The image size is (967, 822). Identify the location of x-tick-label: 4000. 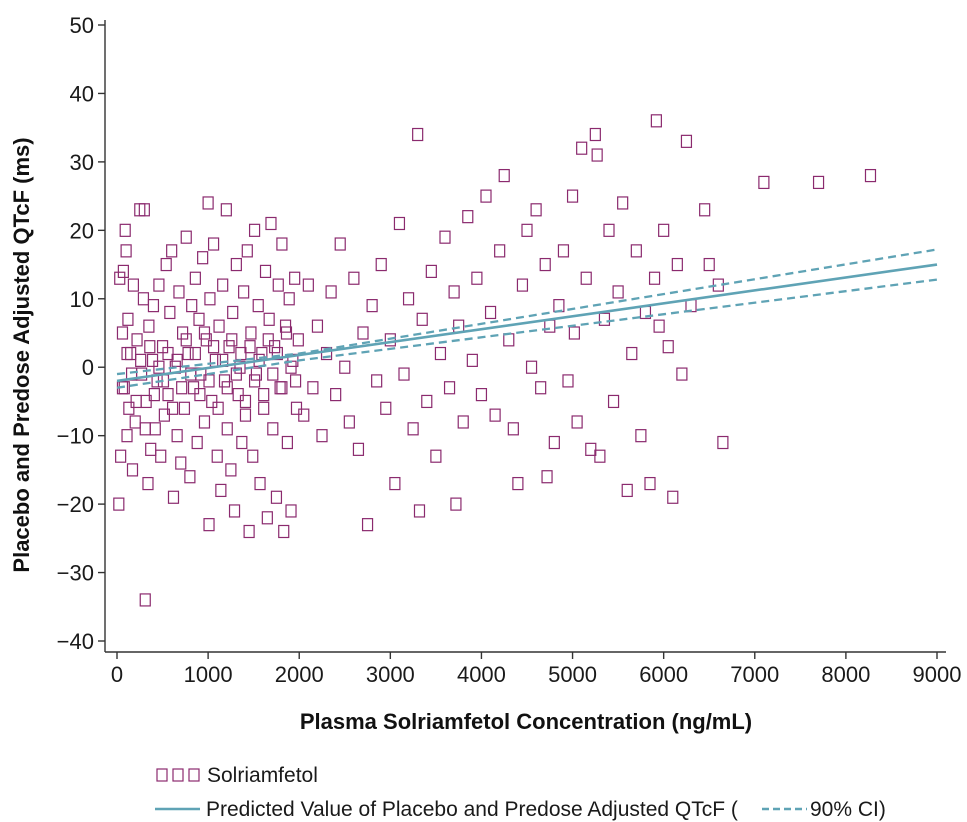
(481, 674).